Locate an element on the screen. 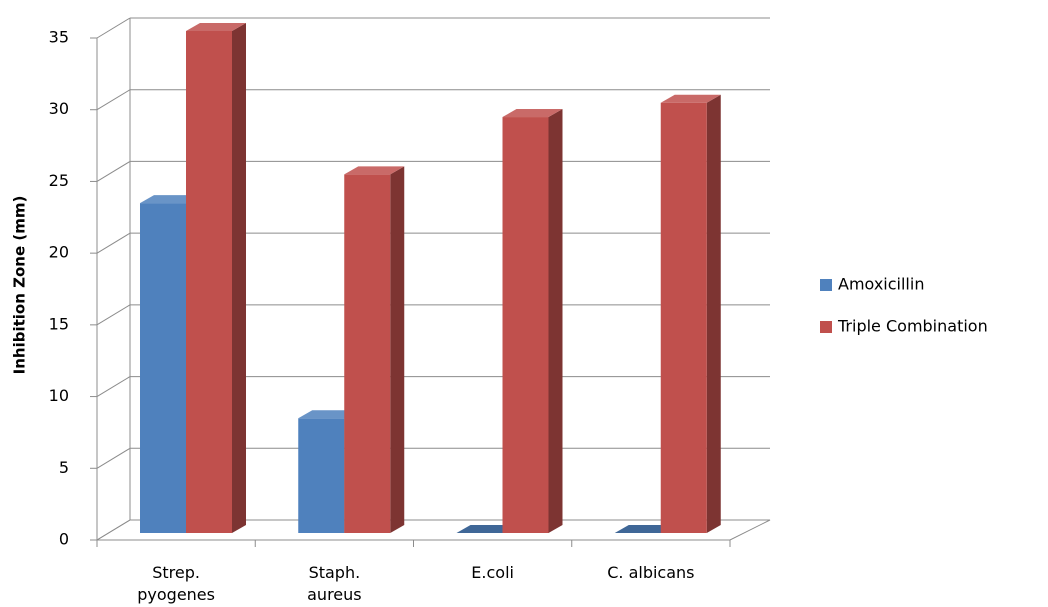 The width and height of the screenshot is (1048, 607). y-tick-label: 15 is located at coordinates (59, 323).